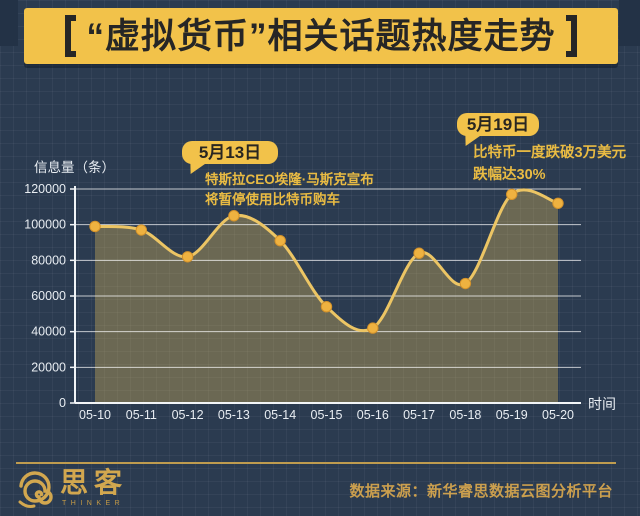  I want to click on page-title: “虚拟货币”相关话题热度走势, so click(321, 36).